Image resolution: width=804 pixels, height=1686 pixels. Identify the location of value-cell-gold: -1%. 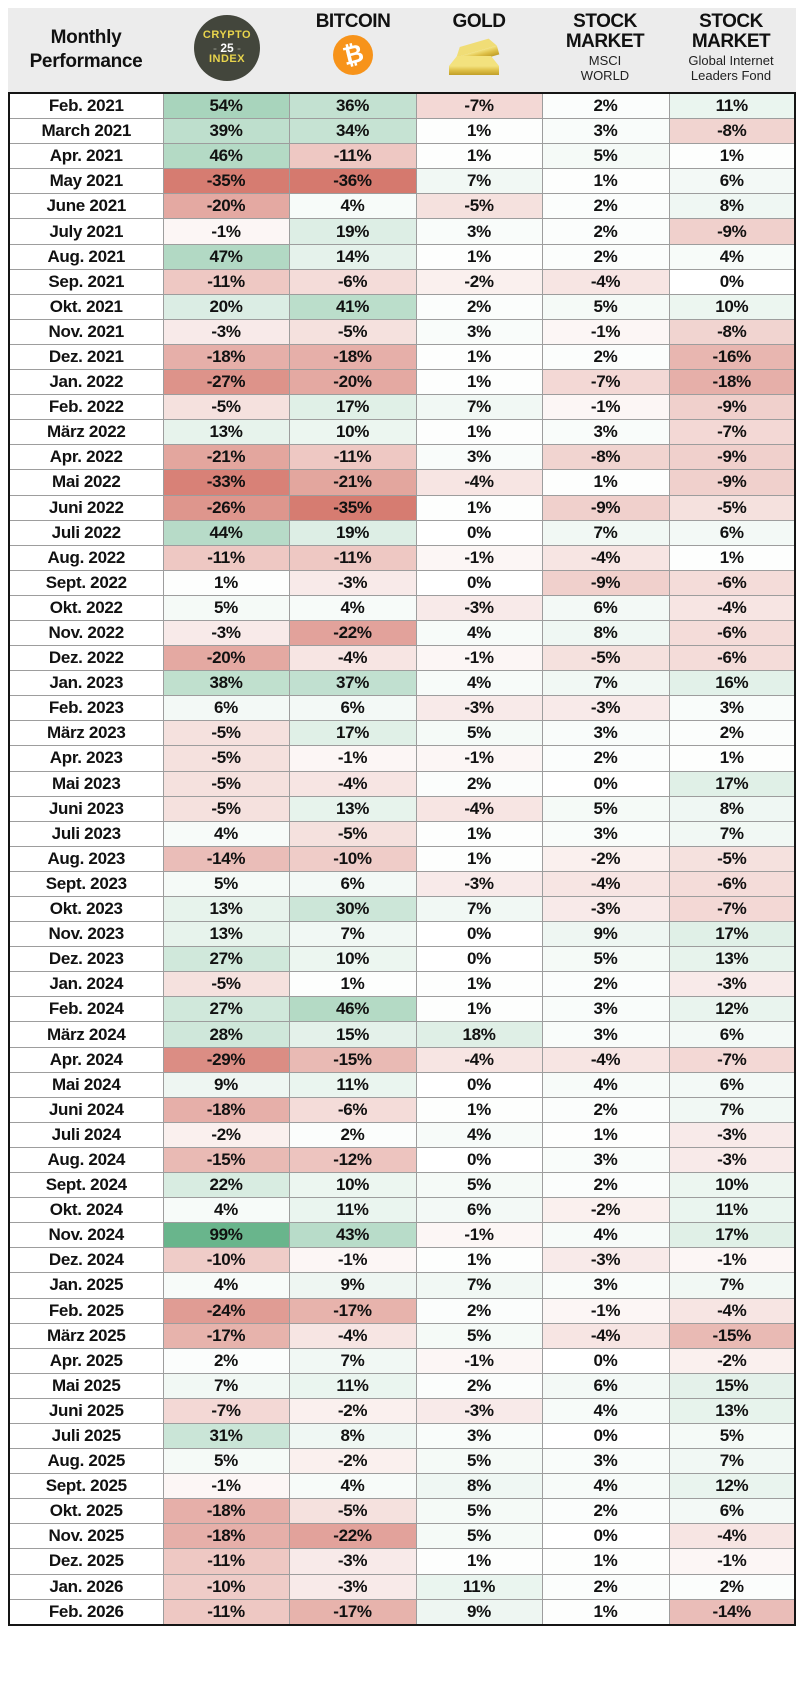
(479, 658).